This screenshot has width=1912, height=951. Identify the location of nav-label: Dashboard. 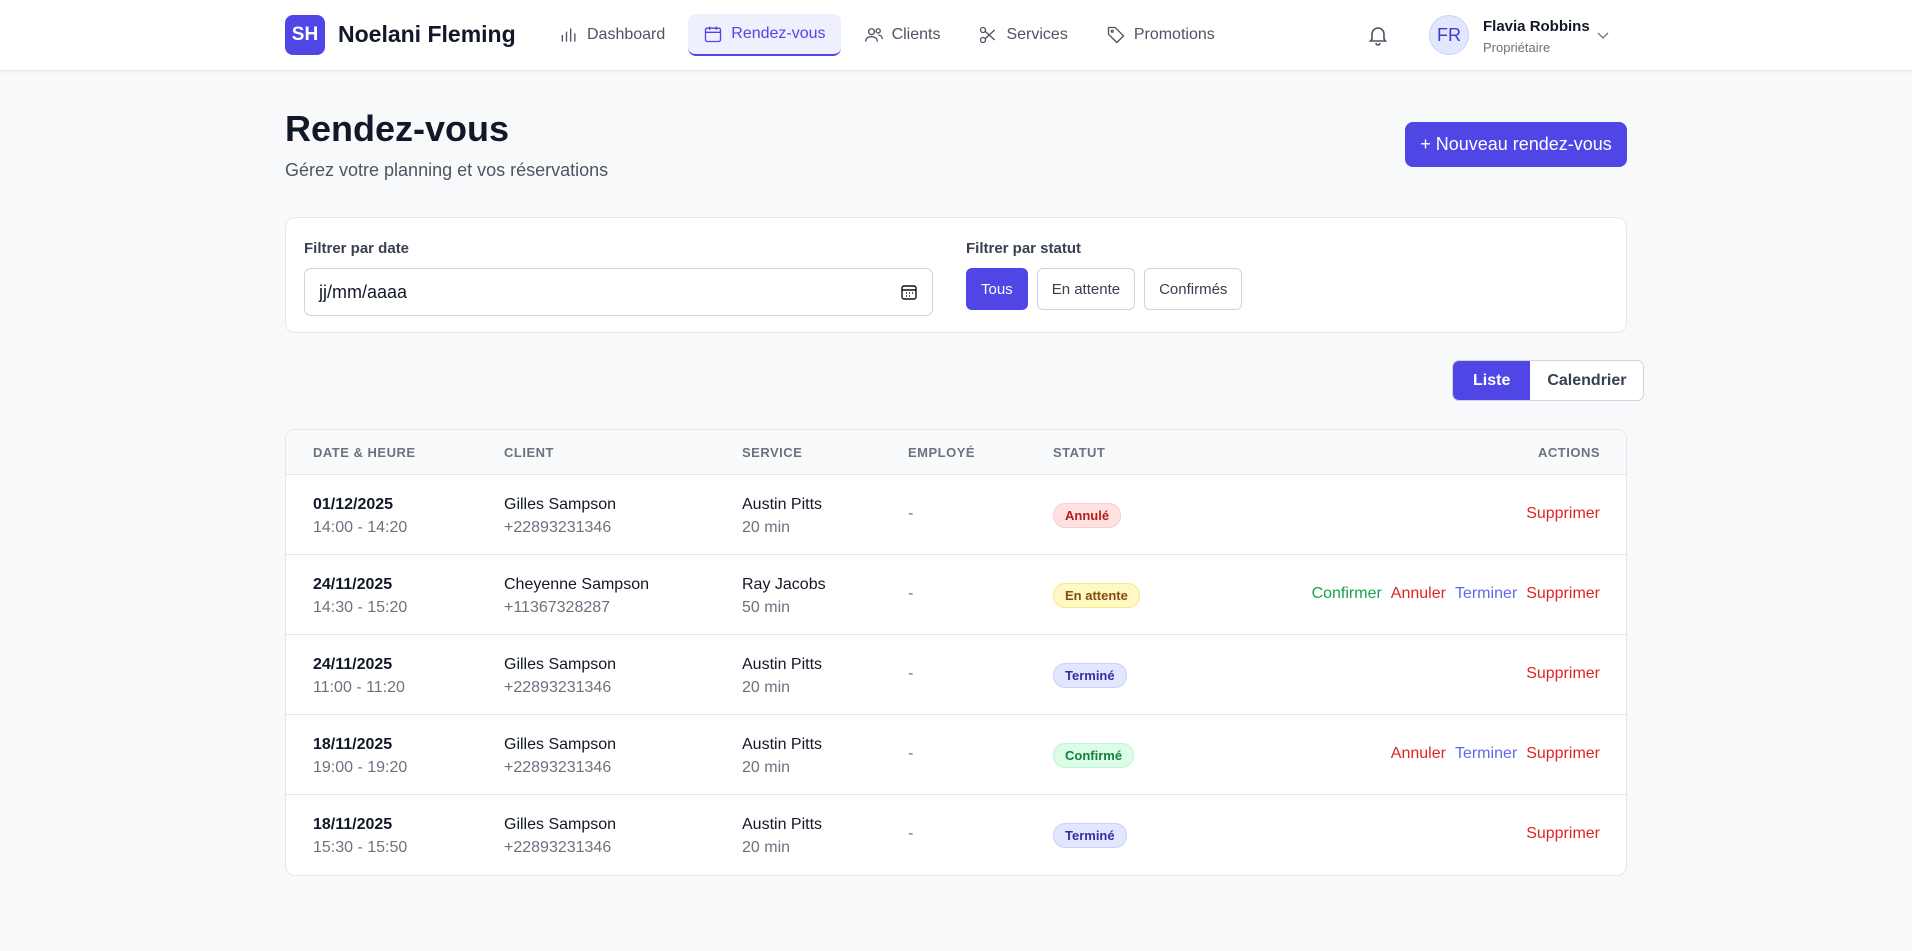
(626, 34).